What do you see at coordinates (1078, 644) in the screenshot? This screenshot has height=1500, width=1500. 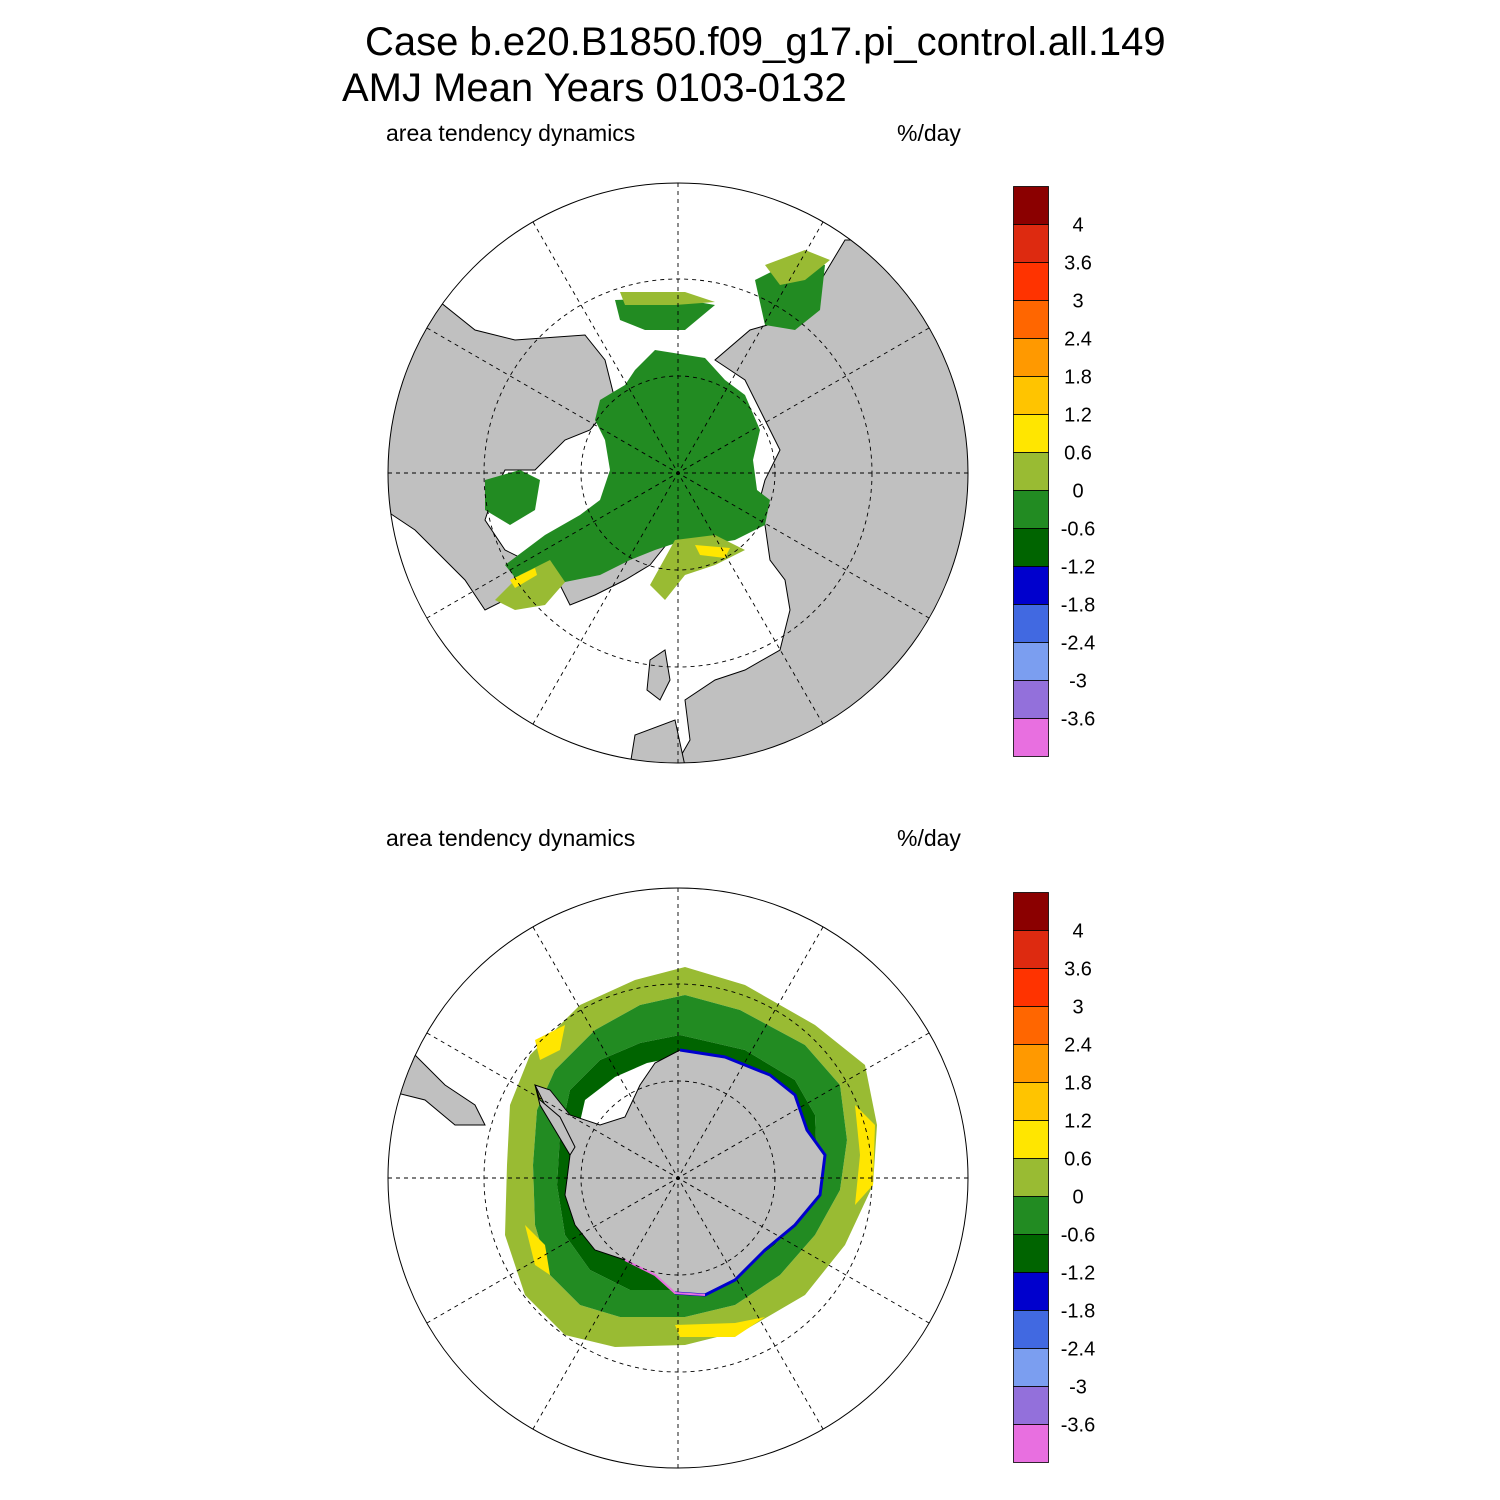 I see `north-colorbar-tick-label: -2.4` at bounding box center [1078, 644].